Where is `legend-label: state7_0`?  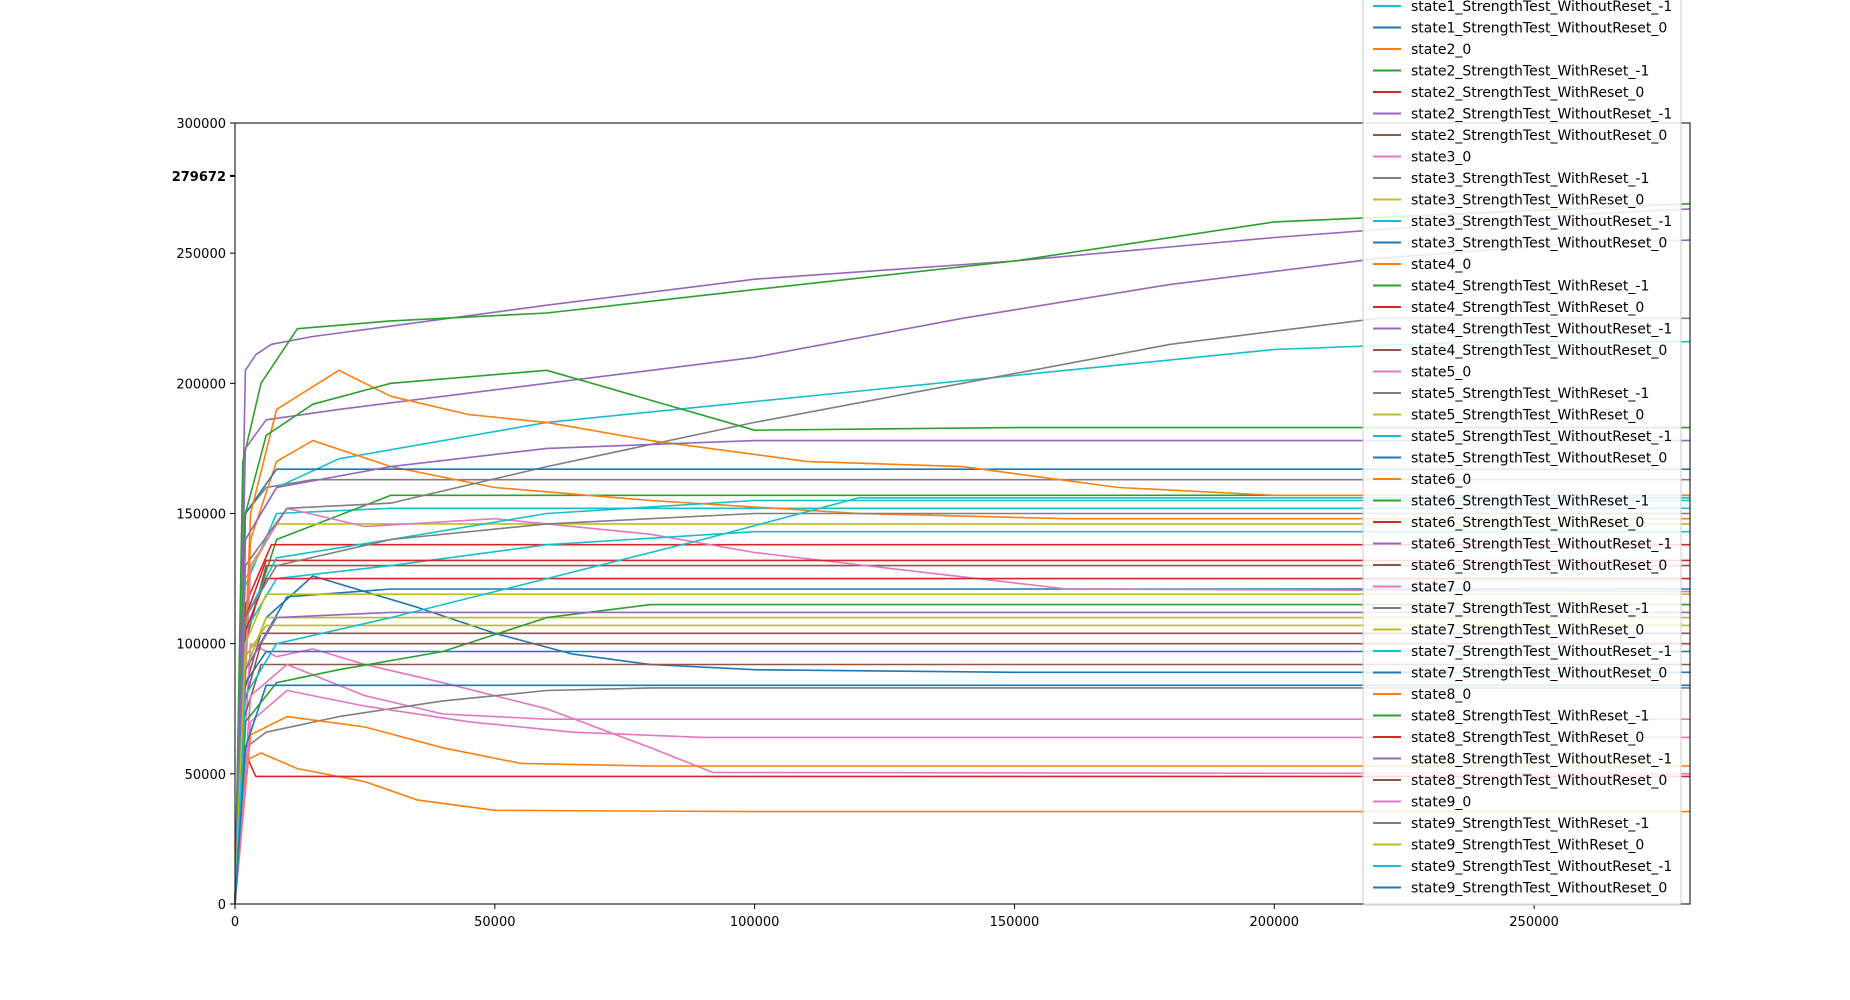
legend-label: state7_0 is located at coordinates (1441, 588).